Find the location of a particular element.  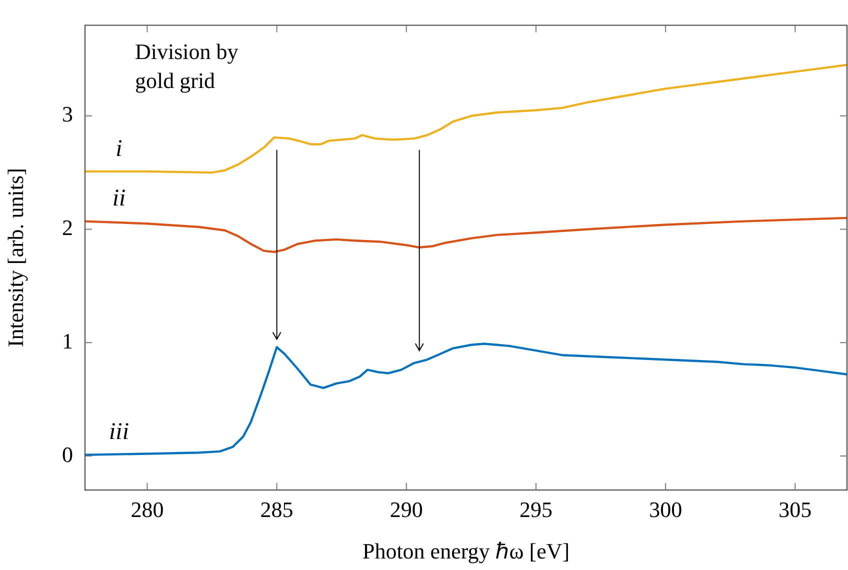

x-tick-label: 295 is located at coordinates (535, 509).